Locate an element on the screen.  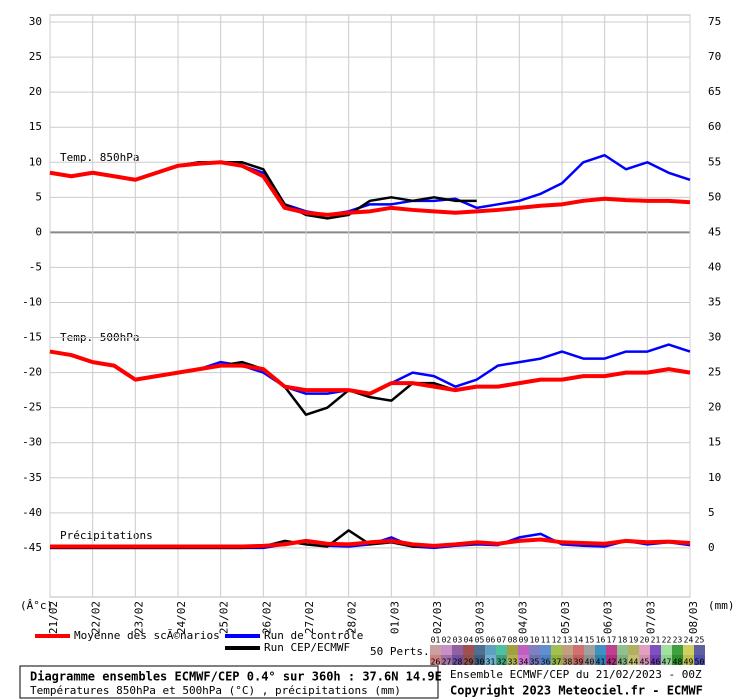
x-tick-label: 22/02 is located at coordinates (96, 617).